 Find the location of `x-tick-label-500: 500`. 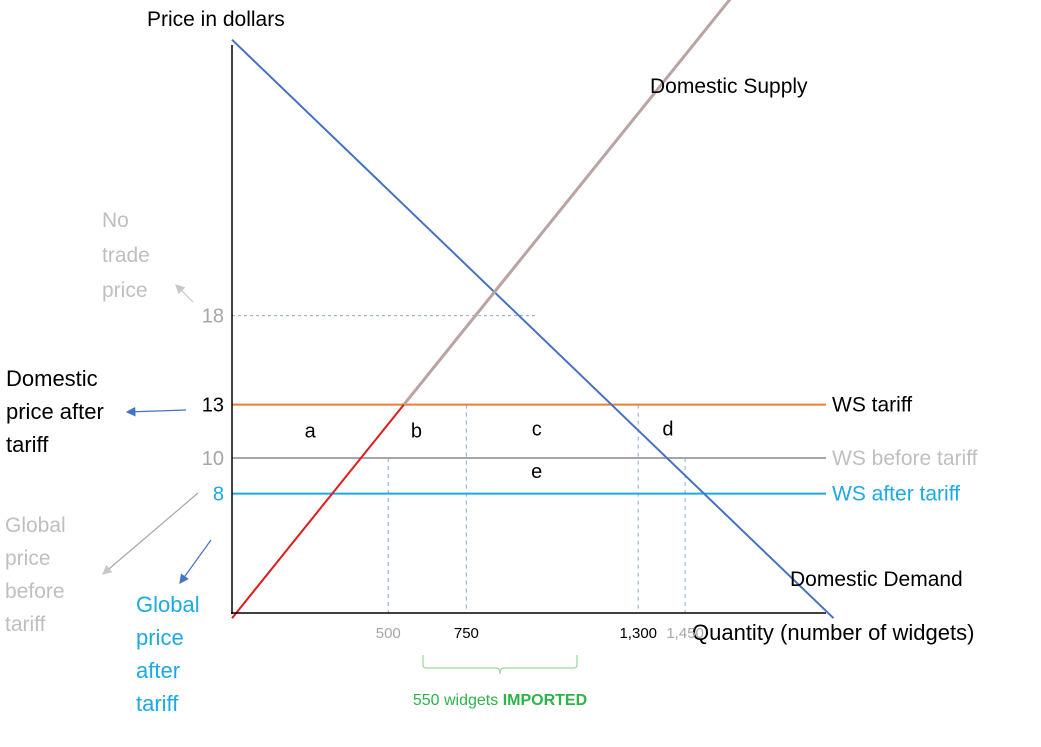

x-tick-label-500: 500 is located at coordinates (388, 633).